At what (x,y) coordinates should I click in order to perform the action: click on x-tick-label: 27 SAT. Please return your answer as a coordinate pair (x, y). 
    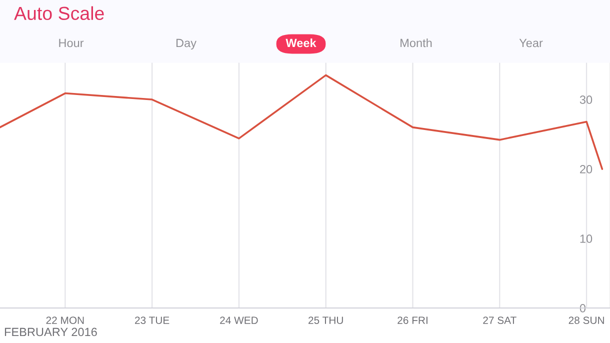
    Looking at the image, I should click on (499, 320).